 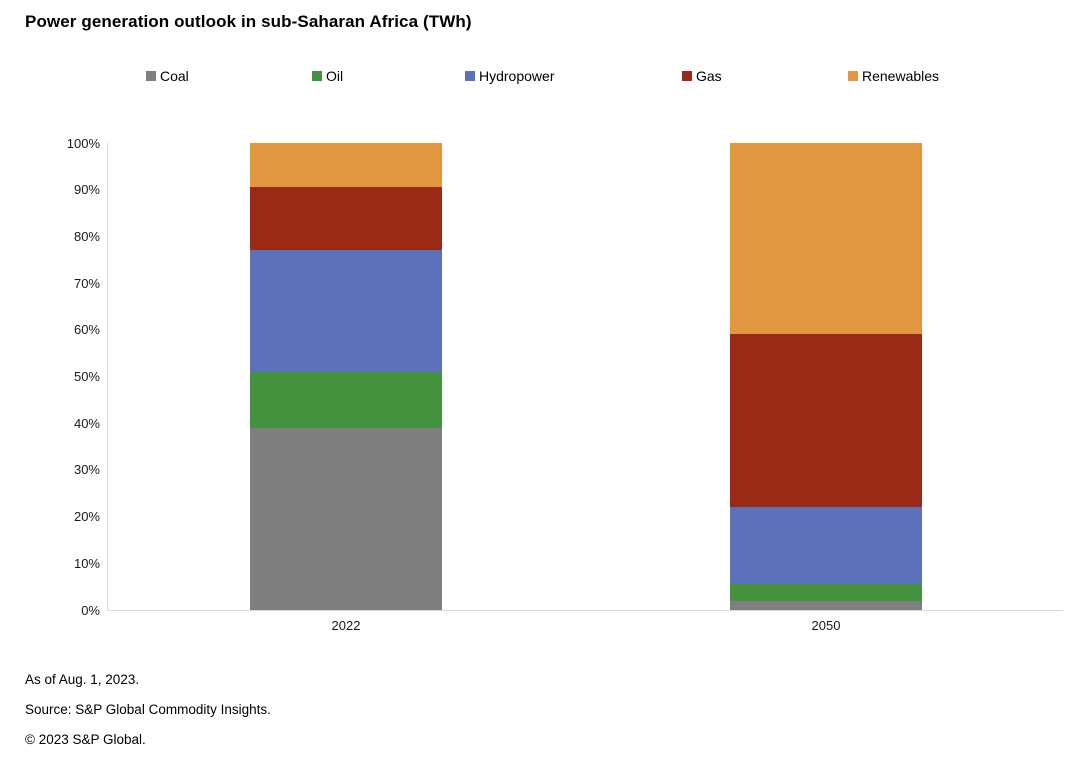 What do you see at coordinates (317, 76) in the screenshot?
I see `legend-swatch-oil-icon` at bounding box center [317, 76].